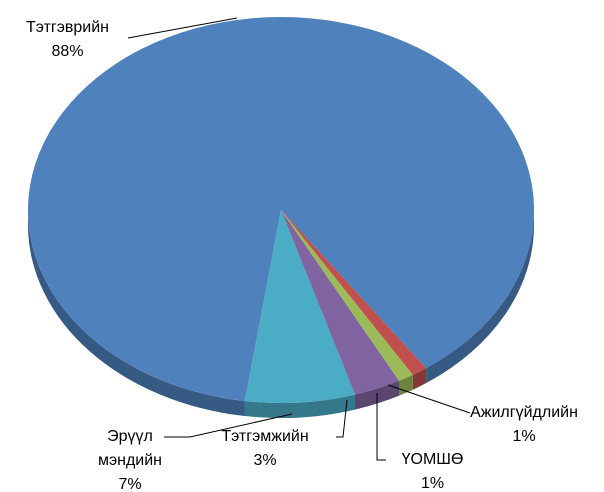 This screenshot has height=492, width=604. Describe the element at coordinates (67, 51) in the screenshot. I see `value-label: 88%` at that location.